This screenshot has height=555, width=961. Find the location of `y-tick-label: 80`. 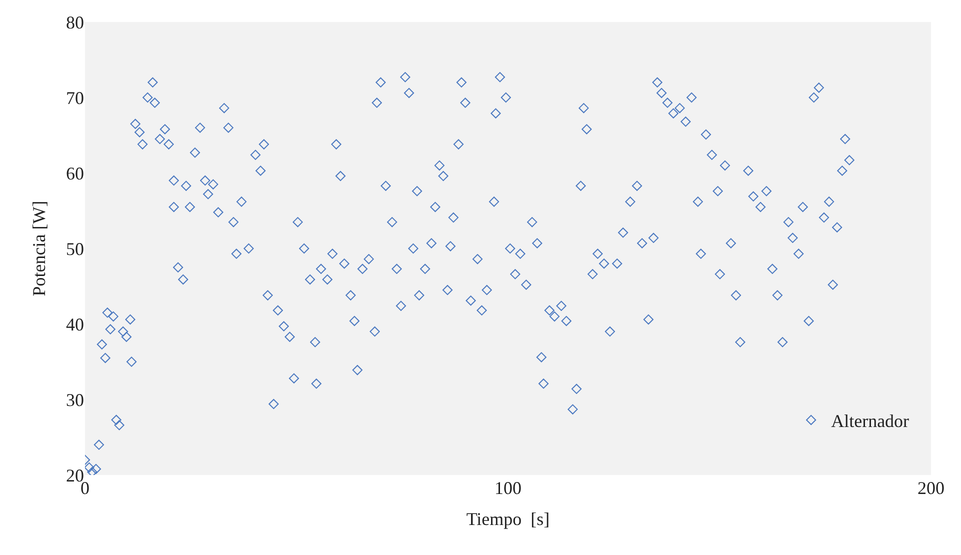

y-tick-label: 80 is located at coordinates (75, 22).